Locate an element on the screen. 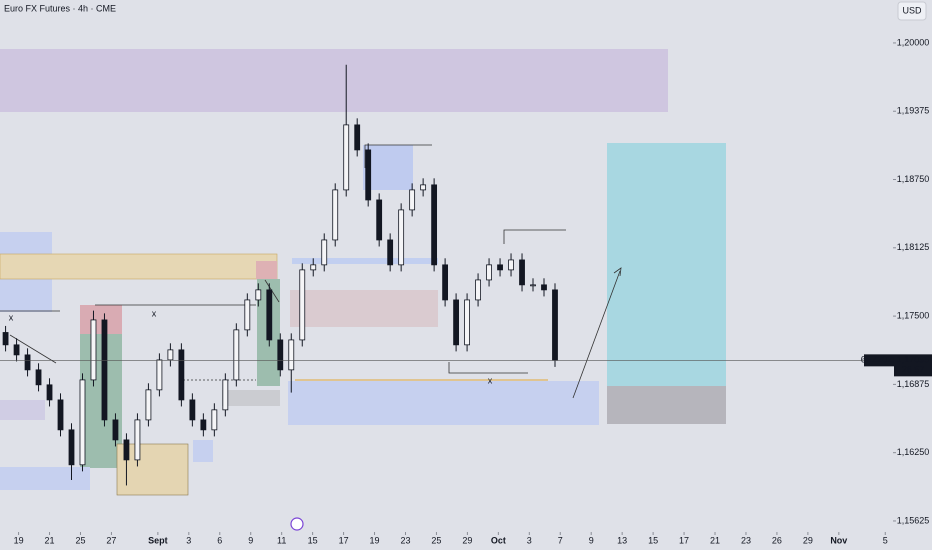 This screenshot has width=932, height=550. currency-button is located at coordinates (912, 11).